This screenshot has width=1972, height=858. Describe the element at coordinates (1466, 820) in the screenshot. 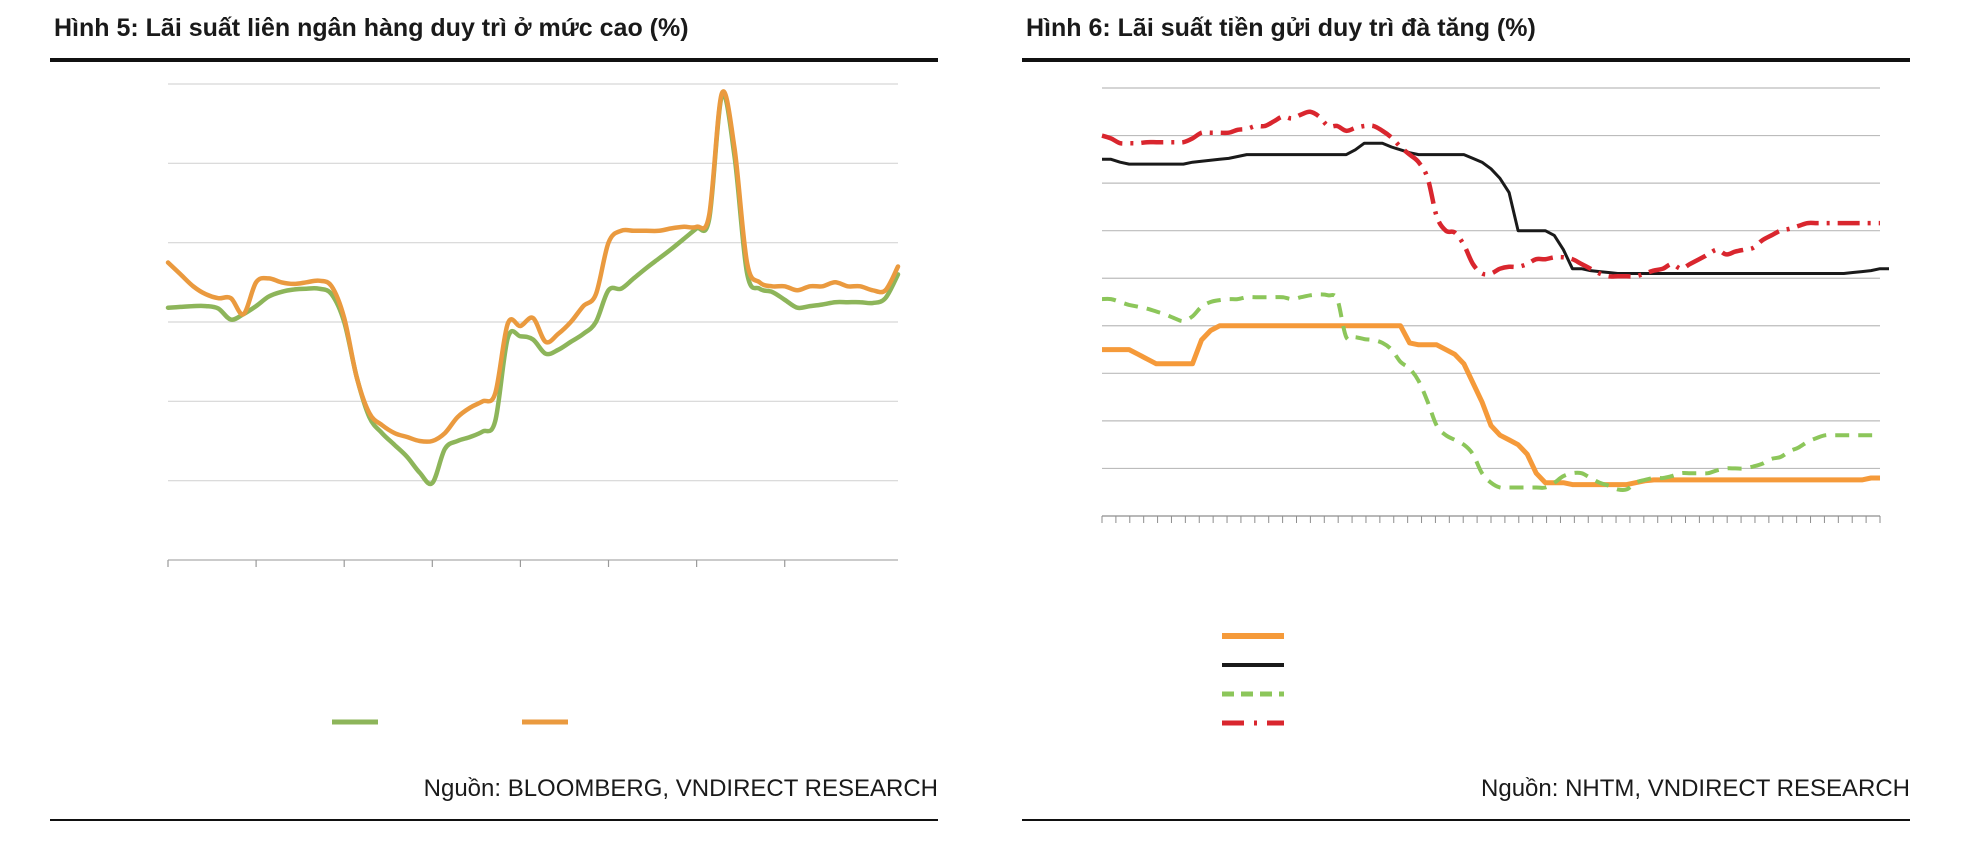

I see `figure-6-bottom-rule` at that location.